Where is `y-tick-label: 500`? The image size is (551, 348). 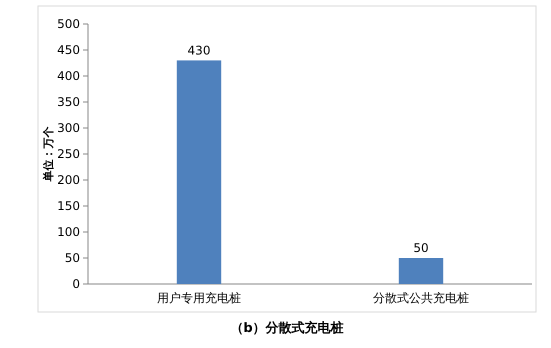 y-tick-label: 500 is located at coordinates (68, 24).